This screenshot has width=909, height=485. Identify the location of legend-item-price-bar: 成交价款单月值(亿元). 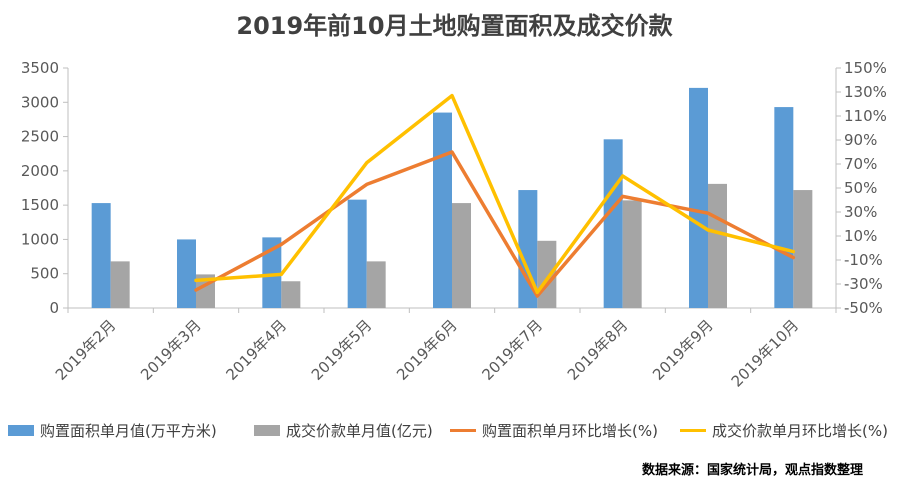
(343, 430).